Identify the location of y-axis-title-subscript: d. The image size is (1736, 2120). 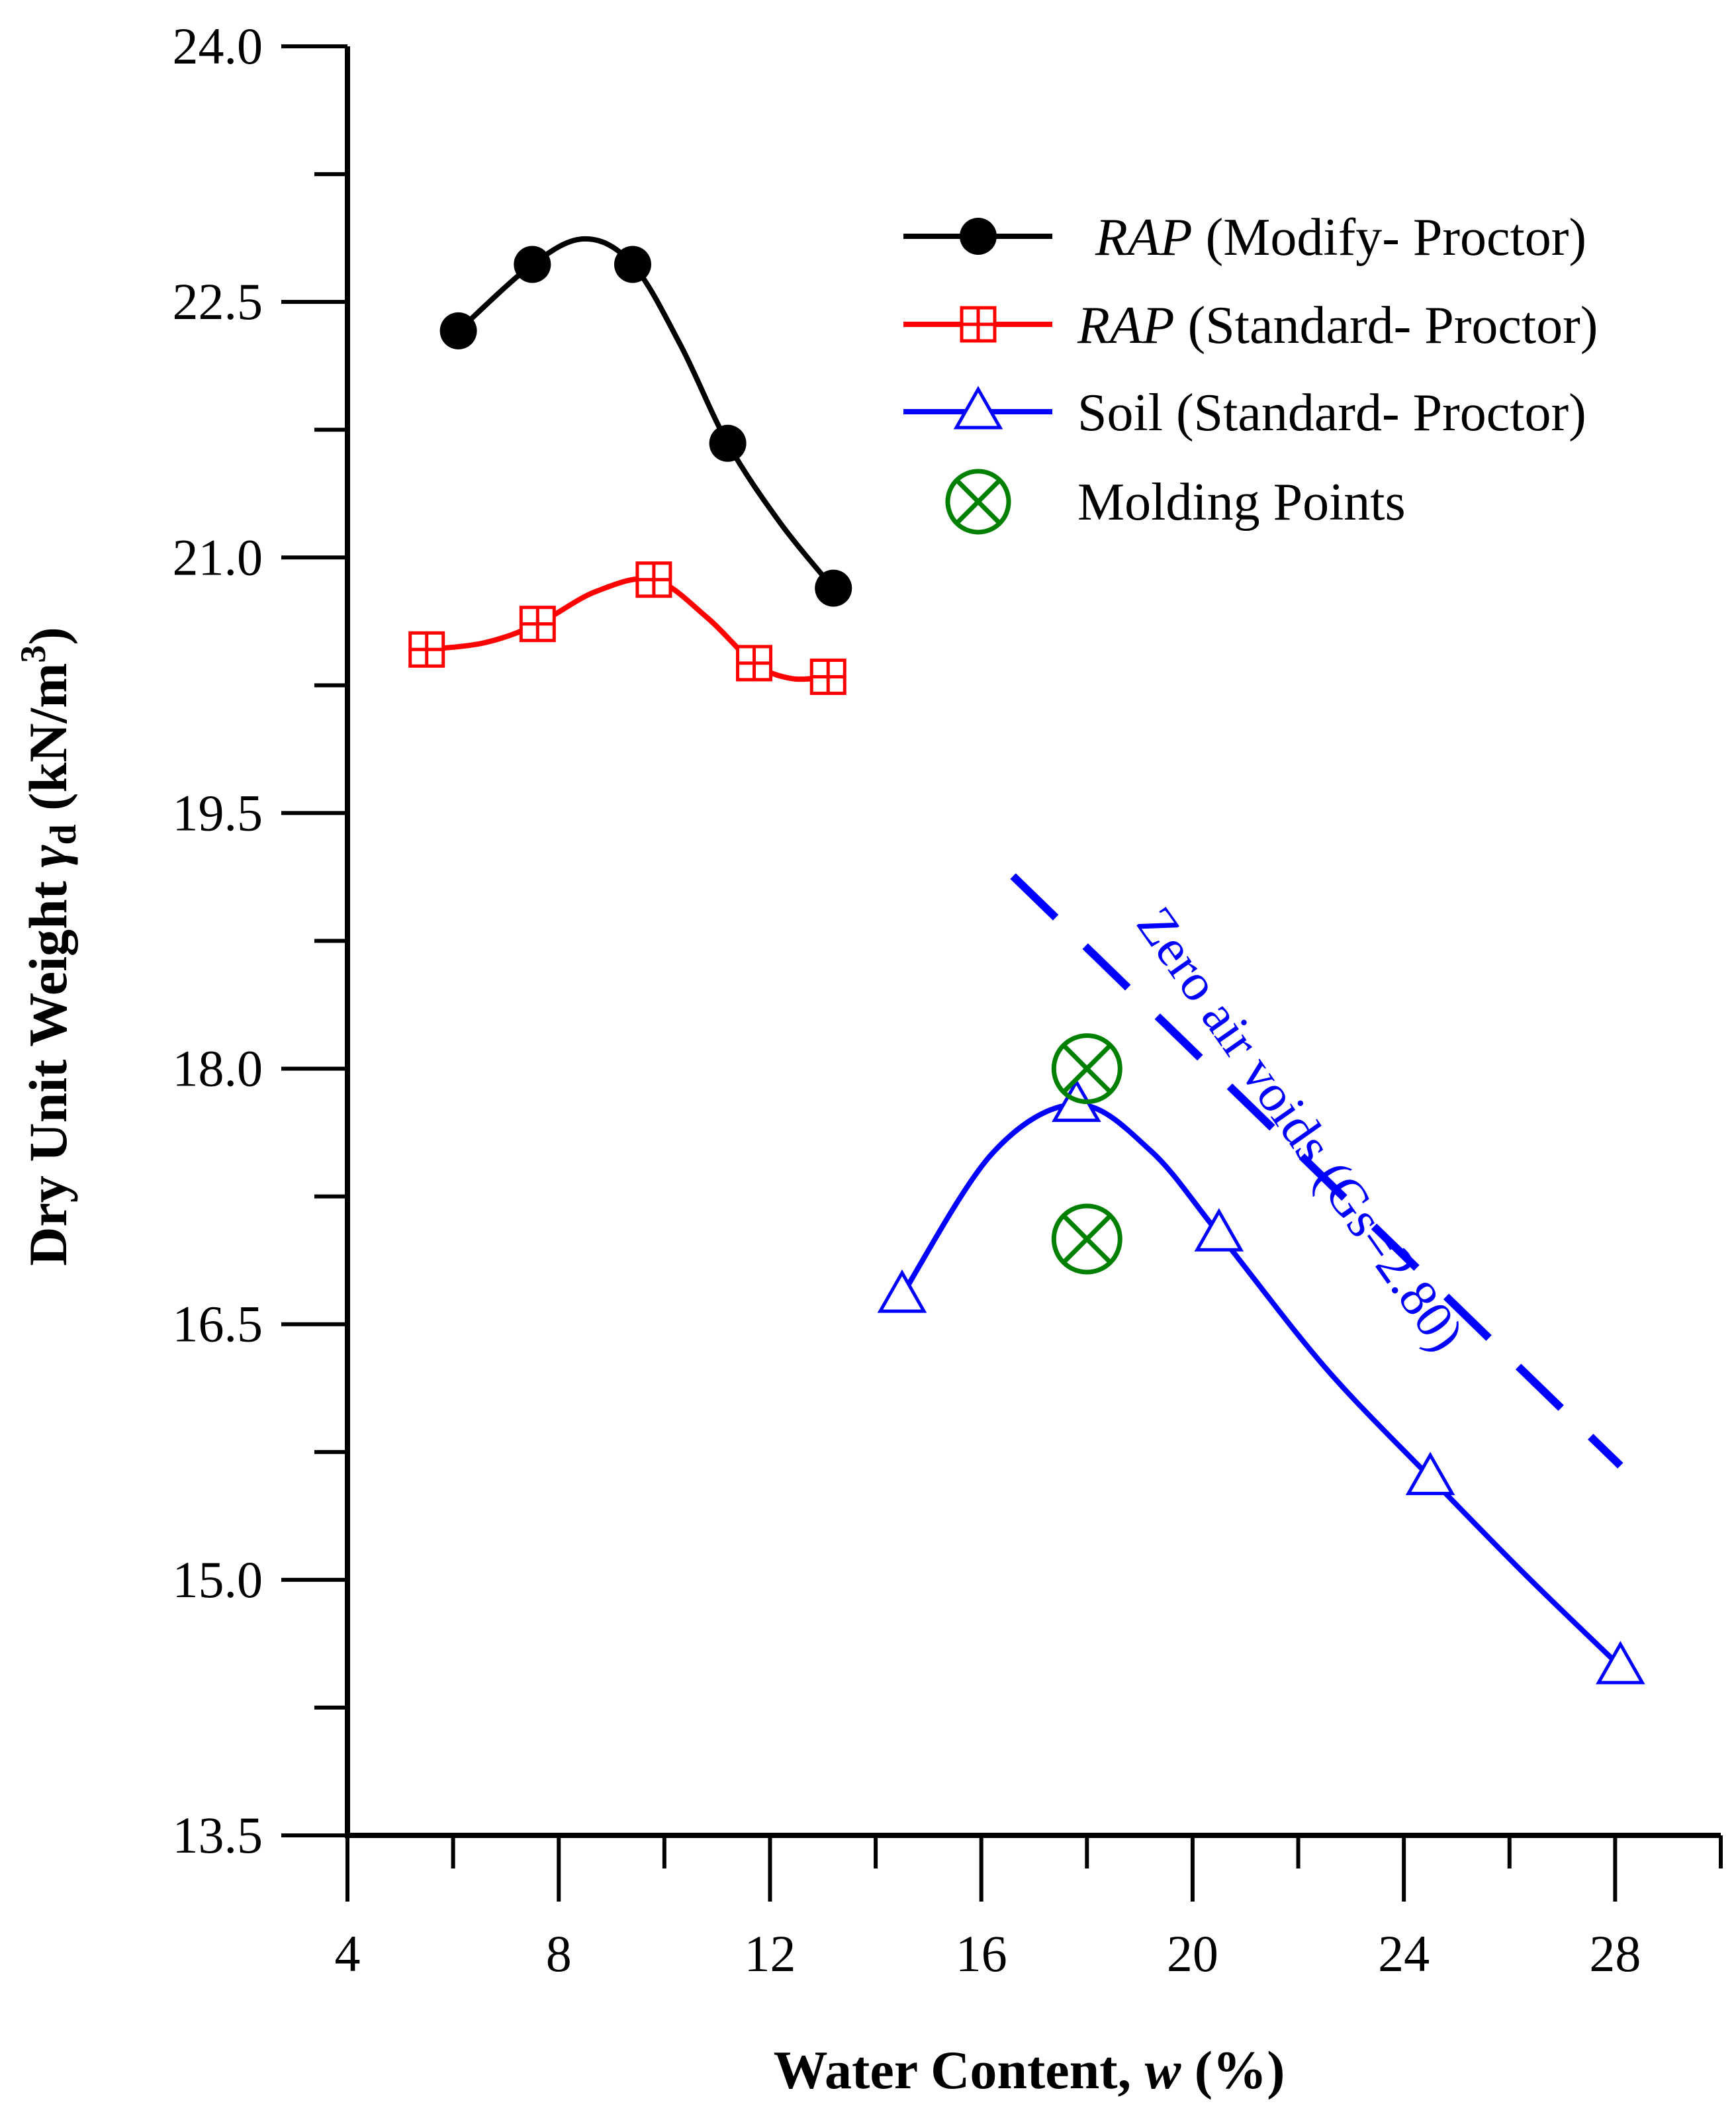
(63, 834).